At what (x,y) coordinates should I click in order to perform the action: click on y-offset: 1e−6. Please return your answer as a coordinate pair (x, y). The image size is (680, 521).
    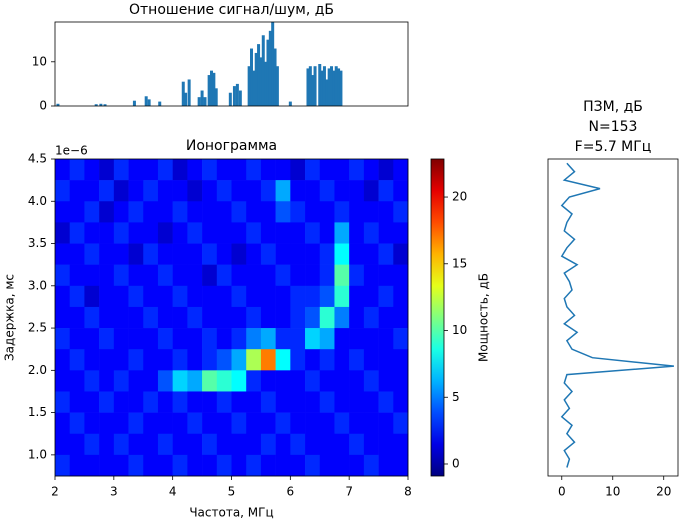
    Looking at the image, I should click on (71, 151).